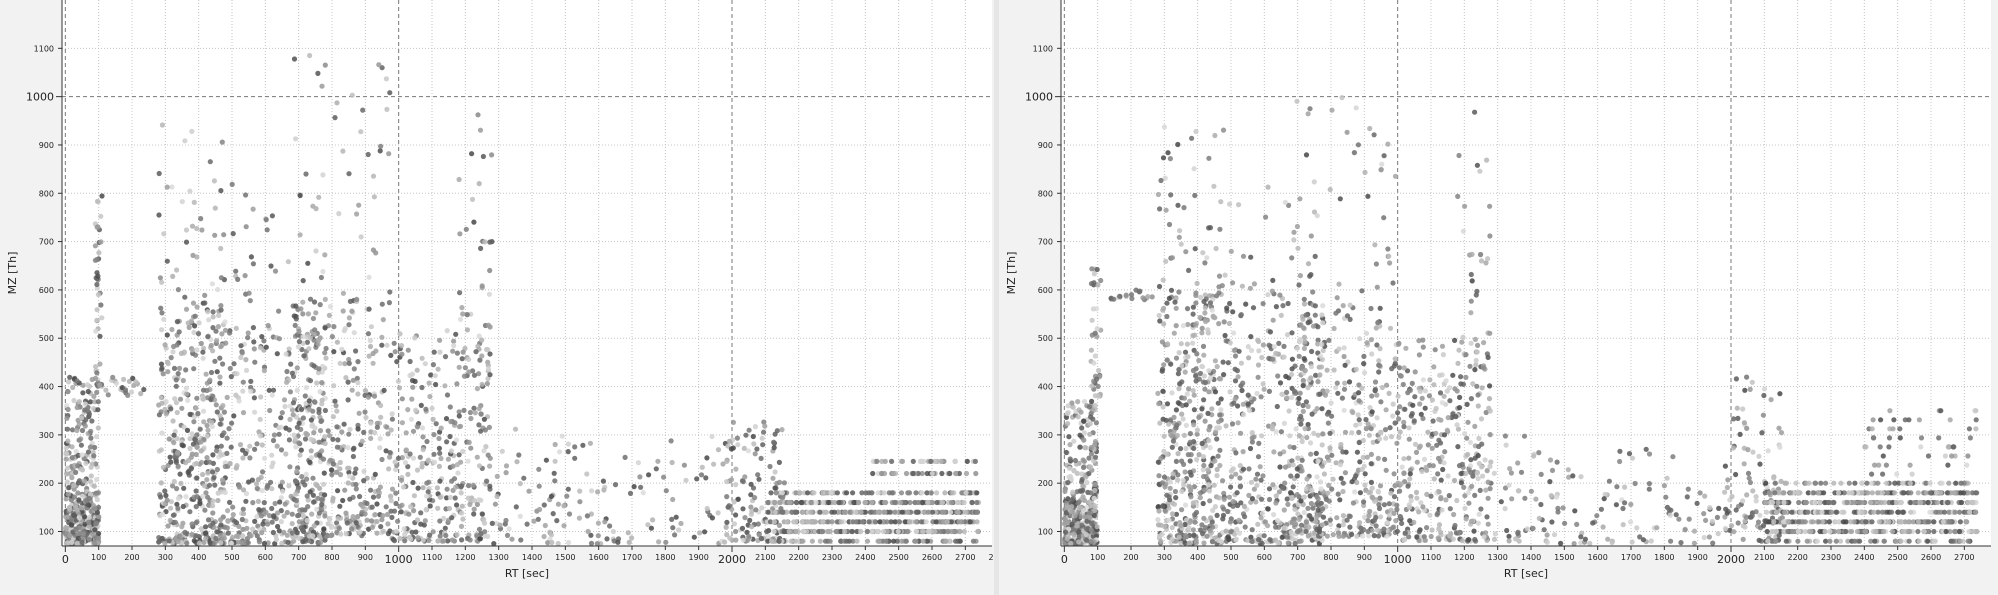  Describe the element at coordinates (498, 557) in the screenshot. I see `x-tick-label: 1300` at that location.